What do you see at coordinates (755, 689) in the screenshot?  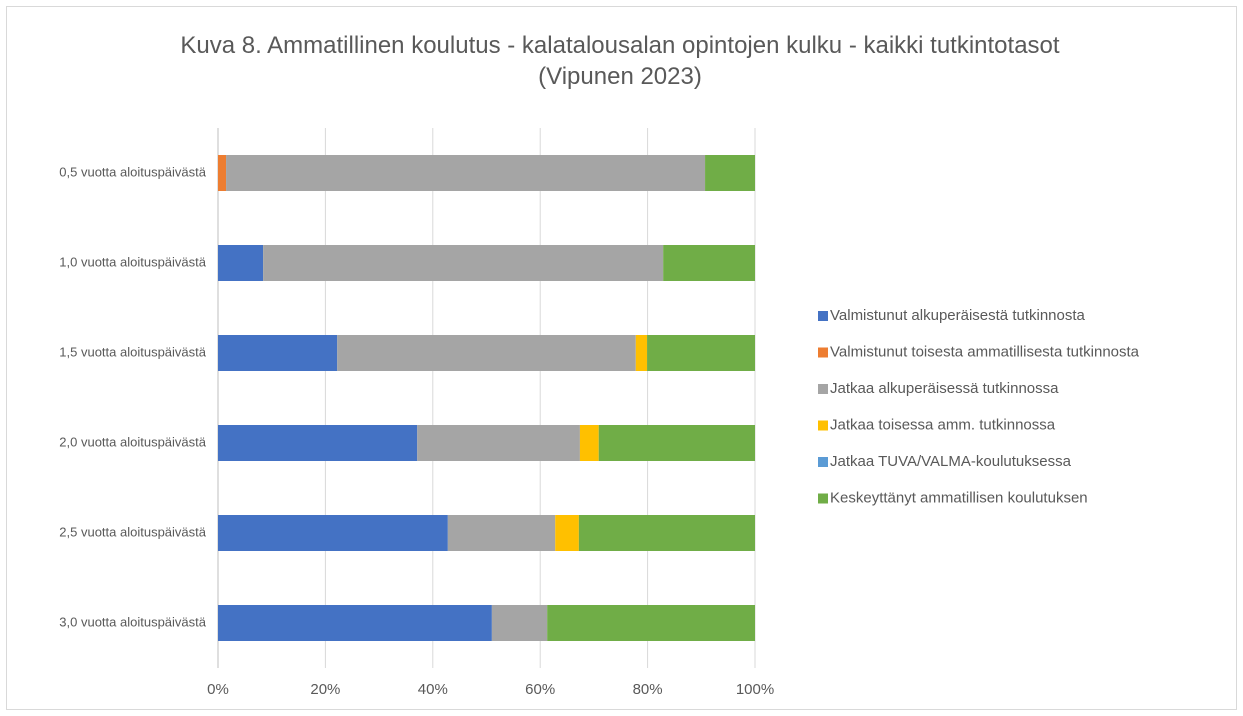 I see `x-tick-label: 100%` at bounding box center [755, 689].